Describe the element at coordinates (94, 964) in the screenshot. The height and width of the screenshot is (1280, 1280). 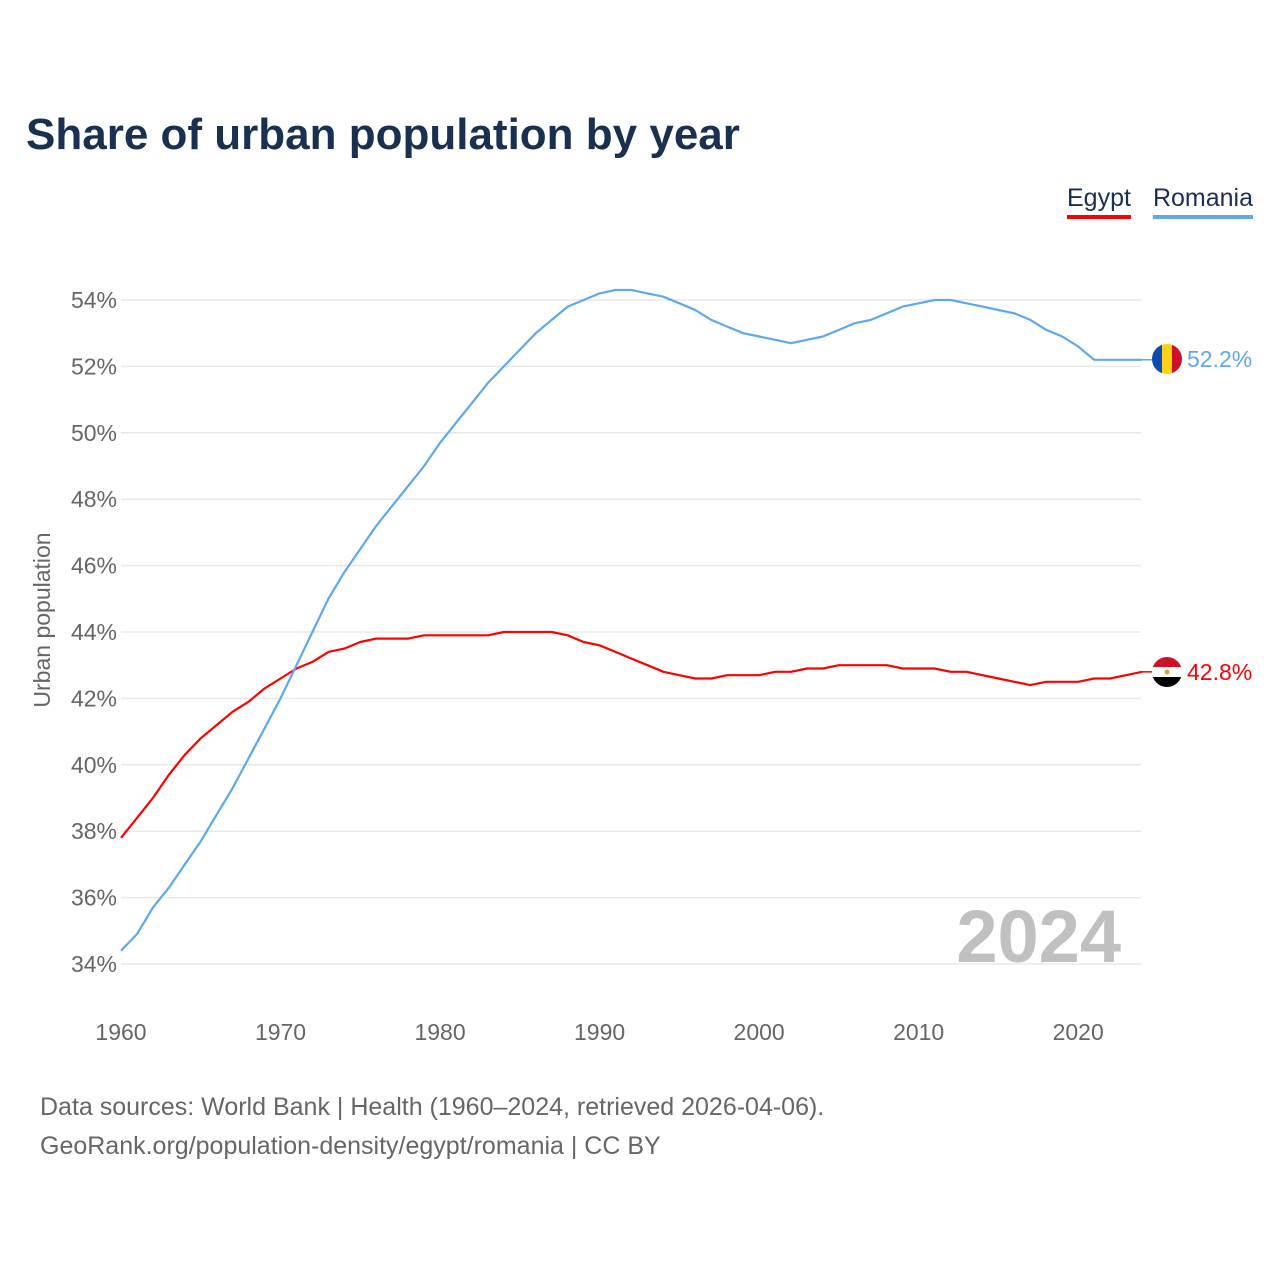
I see `y-tick-label: 34%` at that location.